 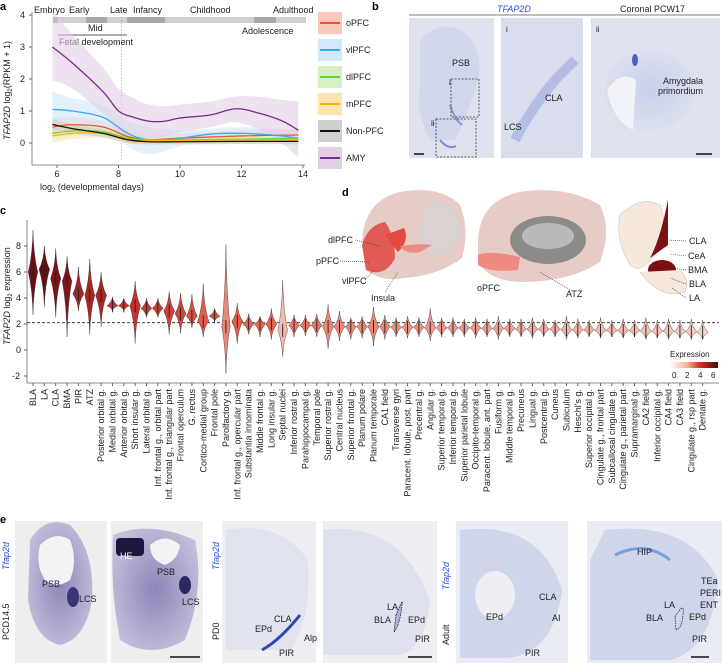 What do you see at coordinates (644, 552) in the screenshot?
I see `label-hip: HIP` at bounding box center [644, 552].